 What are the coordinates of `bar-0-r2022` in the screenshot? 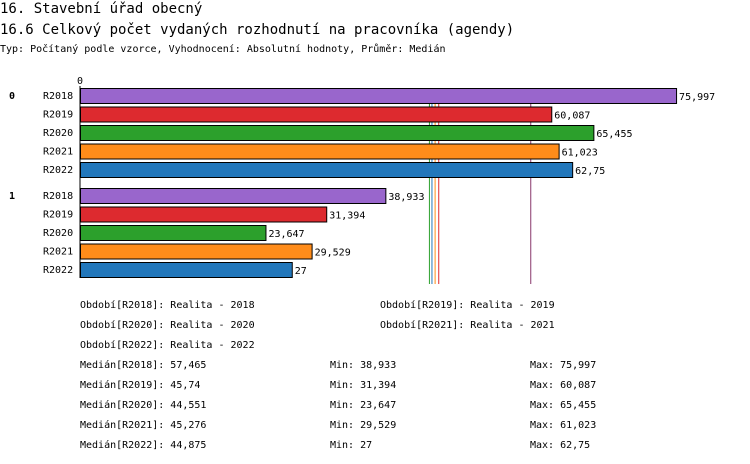 It's located at (327, 170).